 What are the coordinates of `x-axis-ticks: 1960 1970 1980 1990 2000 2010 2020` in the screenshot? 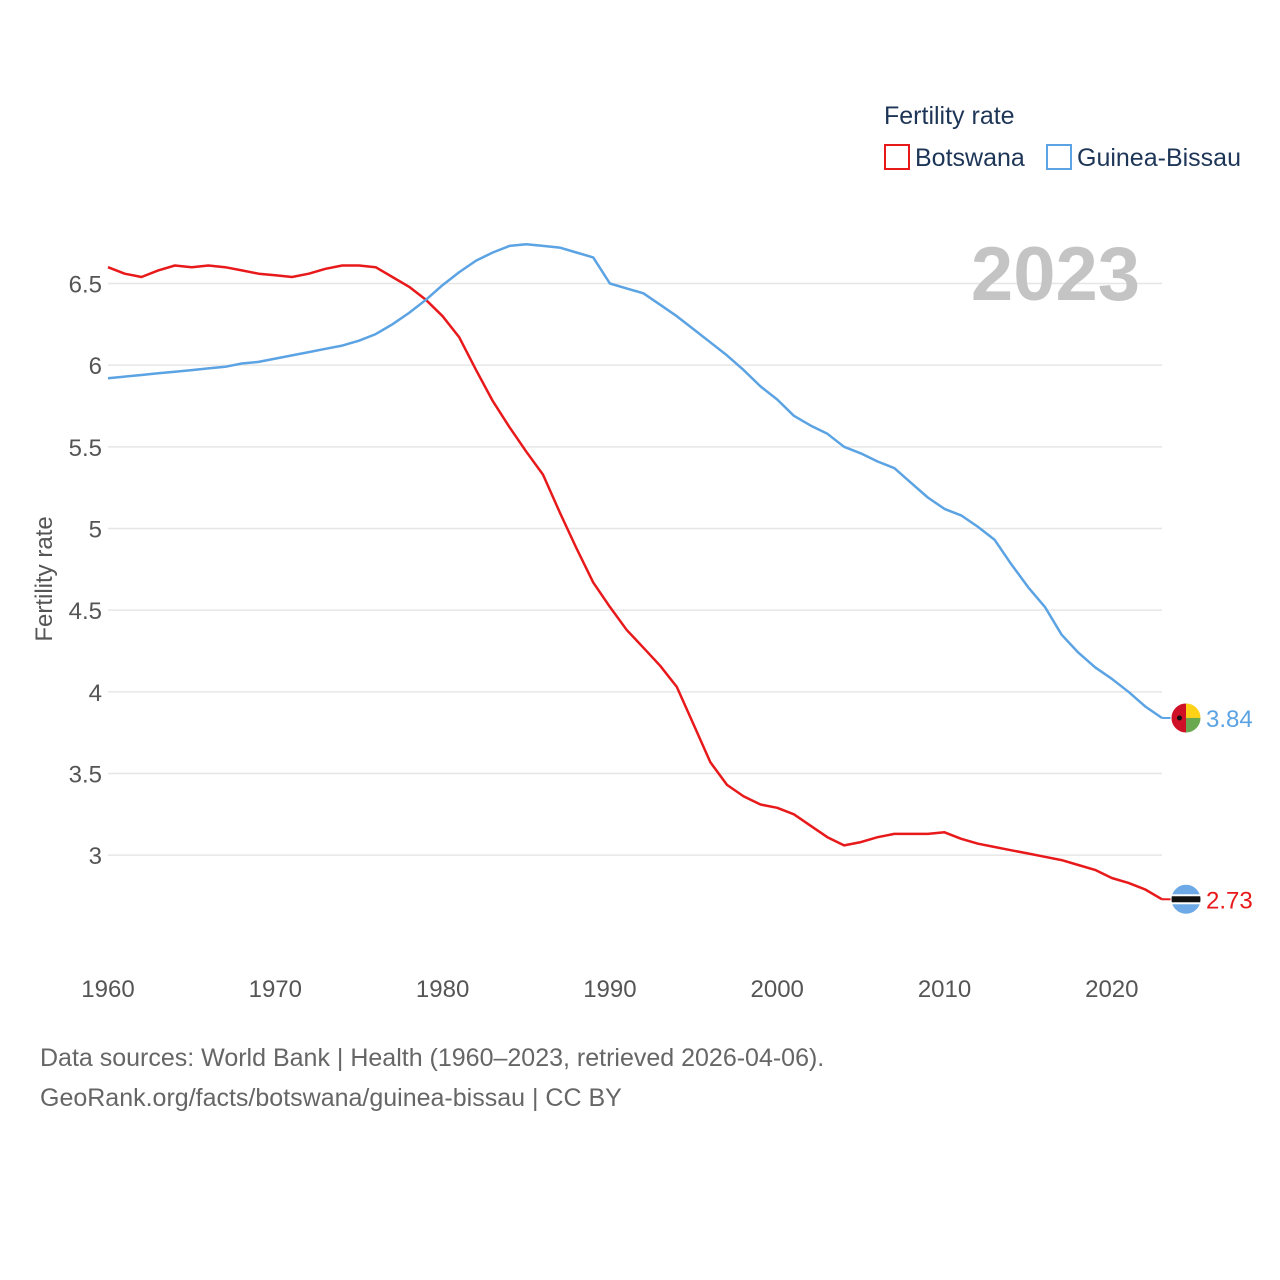 It's located at (609, 989).